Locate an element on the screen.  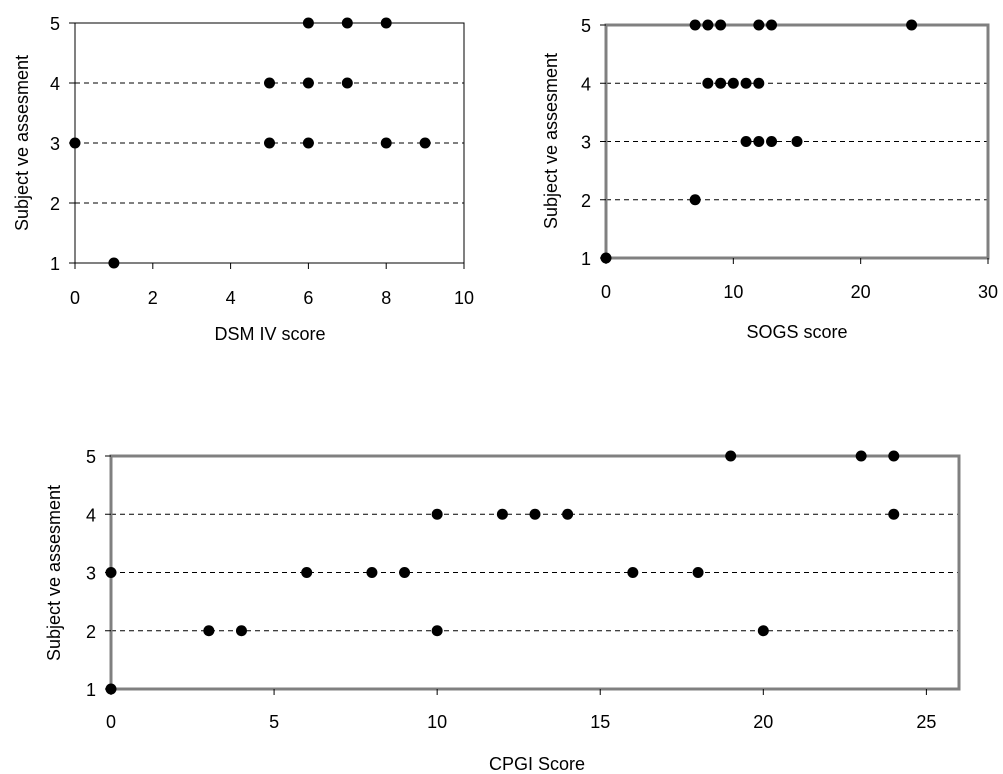
x-tick-label: 25 is located at coordinates (926, 722).